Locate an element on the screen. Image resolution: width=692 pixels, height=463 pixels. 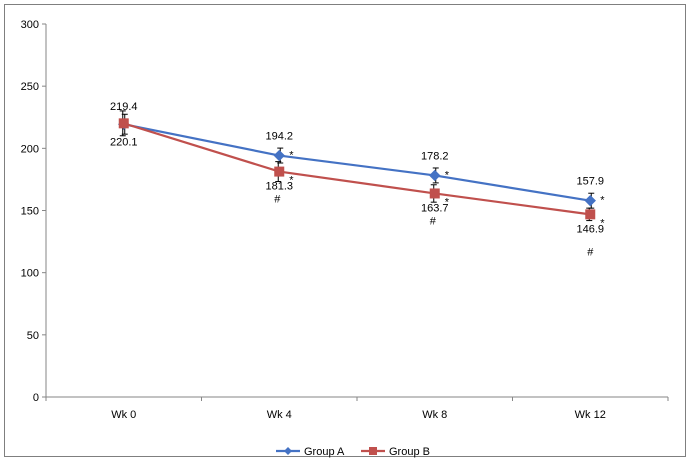
legend-marker-group-b is located at coordinates (373, 451).